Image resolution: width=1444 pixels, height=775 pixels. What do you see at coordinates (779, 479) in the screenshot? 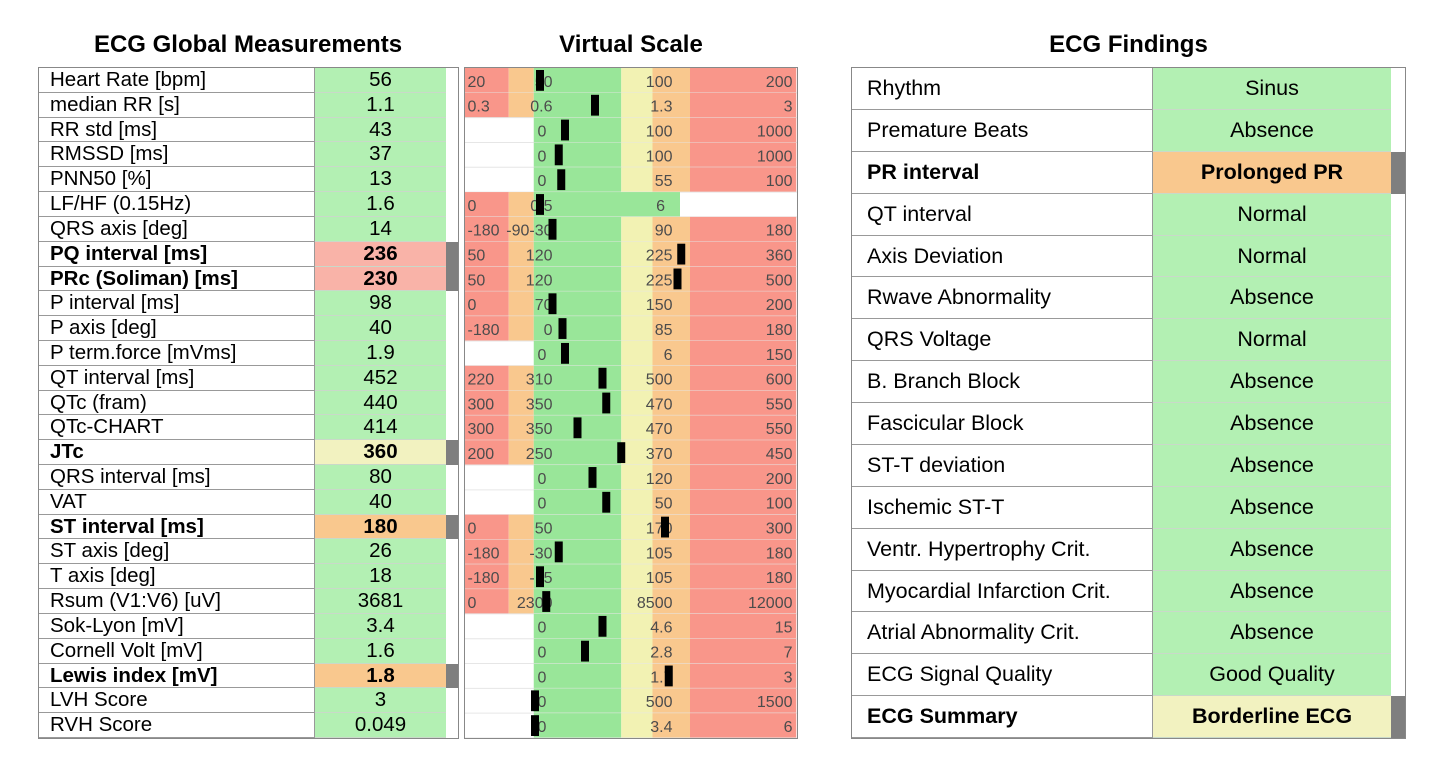
I see `scale-tick-label: 200` at bounding box center [779, 479].